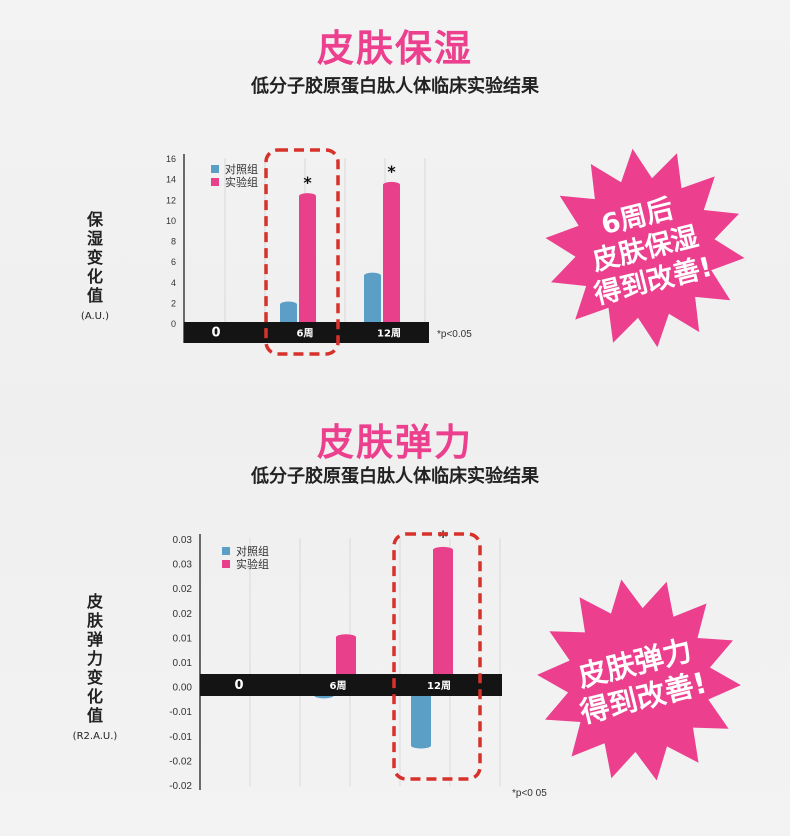 The image size is (790, 836). I want to click on y-tick-label: 8, so click(173, 242).